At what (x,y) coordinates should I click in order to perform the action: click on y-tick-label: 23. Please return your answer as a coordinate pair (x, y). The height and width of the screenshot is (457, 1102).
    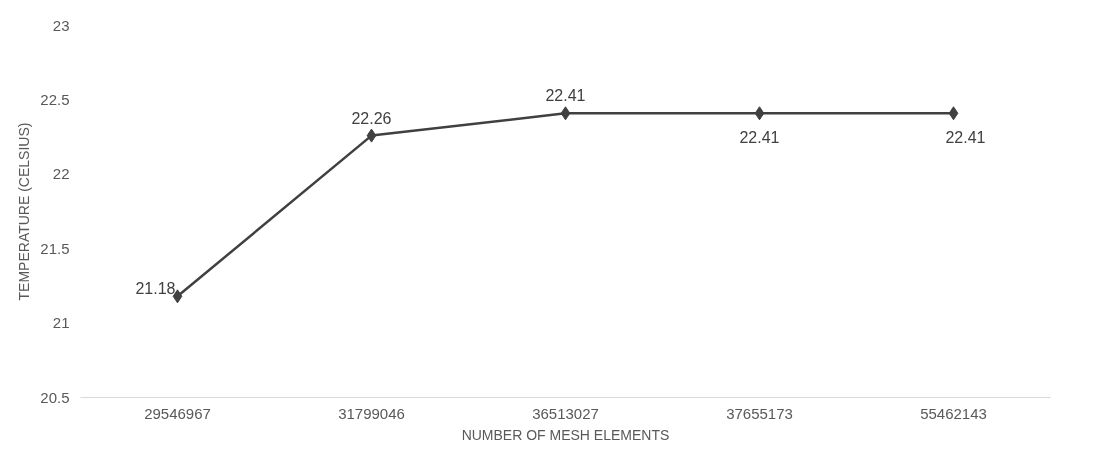
    Looking at the image, I should click on (61, 25).